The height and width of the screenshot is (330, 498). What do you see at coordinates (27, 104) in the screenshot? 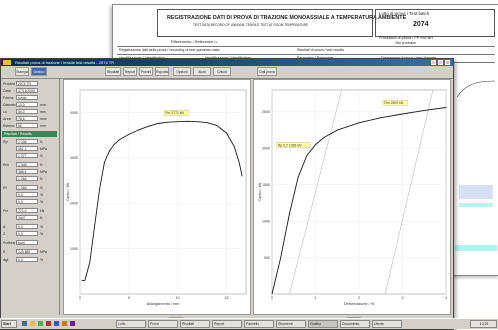
I see `param-field: 10,0` at bounding box center [27, 104].